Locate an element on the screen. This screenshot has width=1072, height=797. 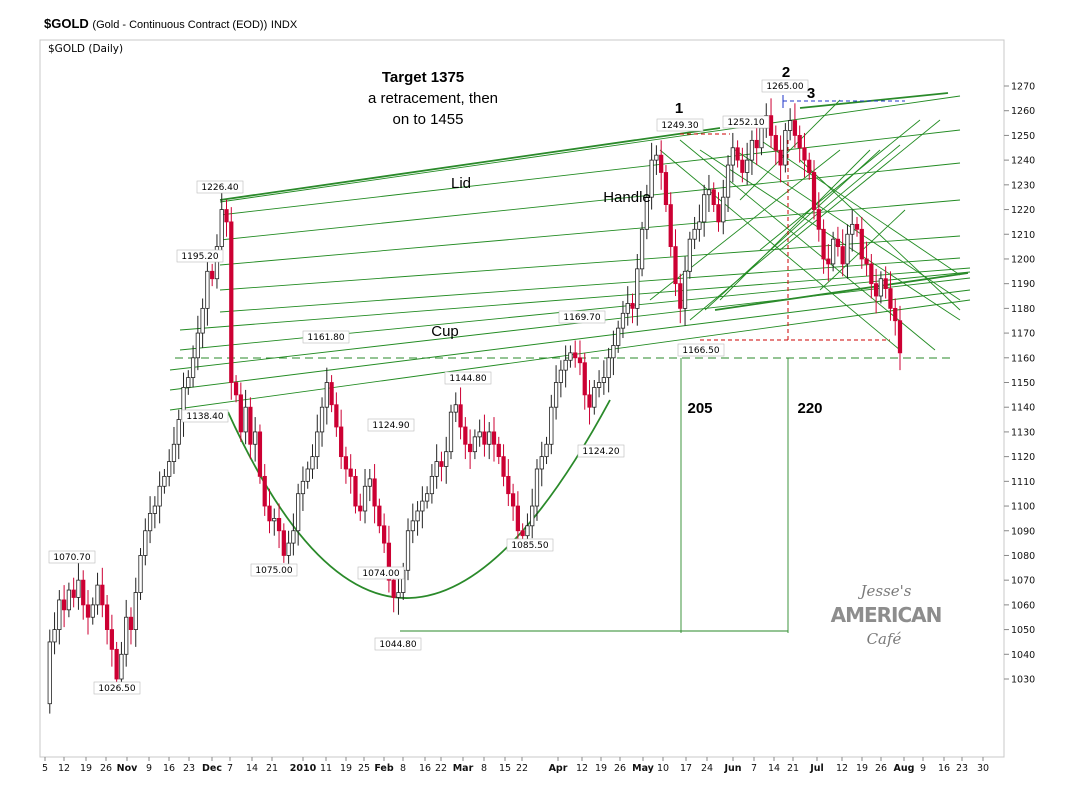
x-tick-label: 21 is located at coordinates (793, 768).